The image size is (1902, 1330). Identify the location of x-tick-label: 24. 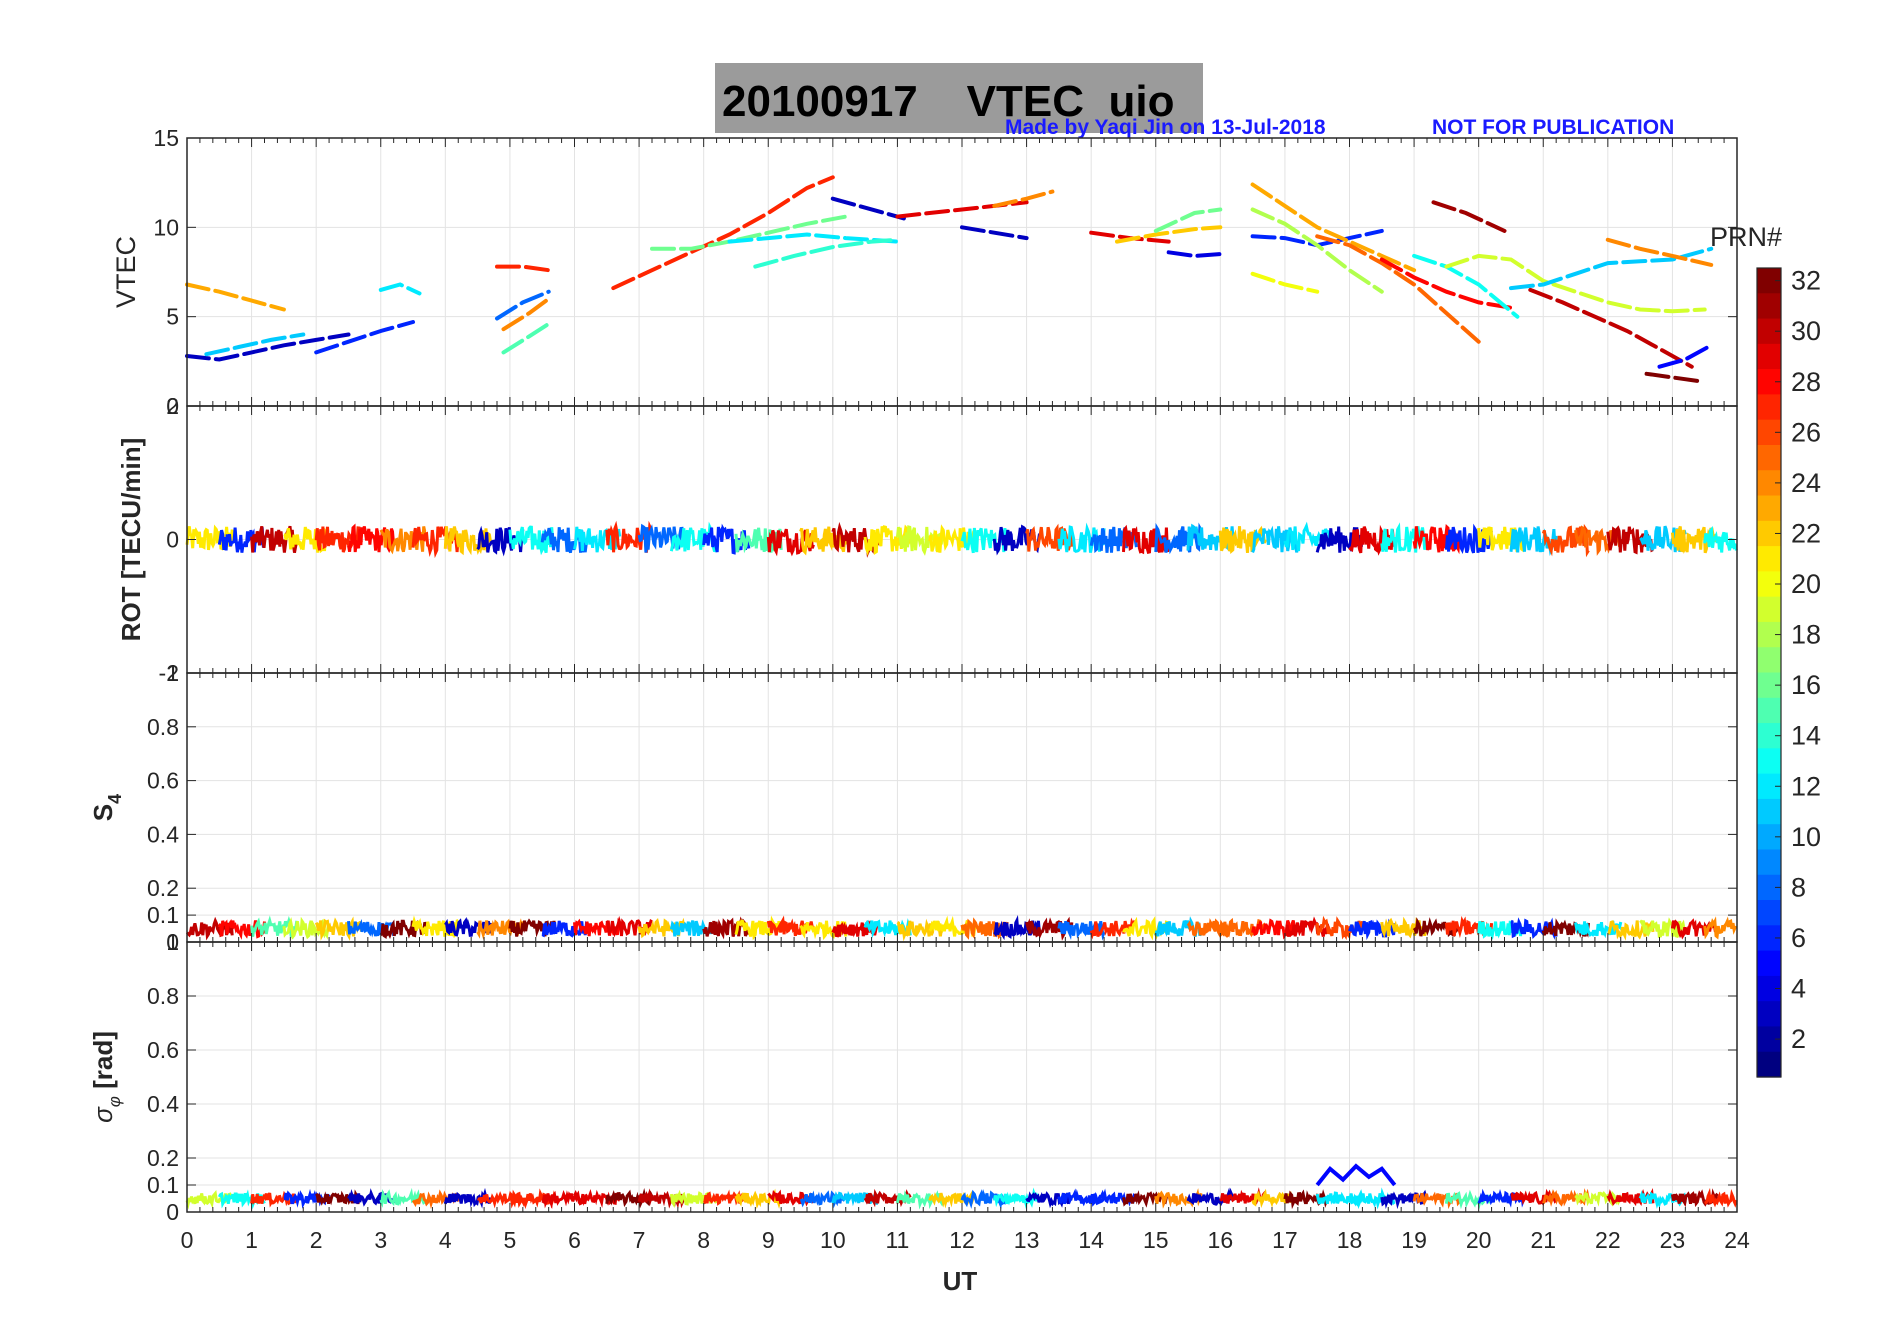
(1737, 1240).